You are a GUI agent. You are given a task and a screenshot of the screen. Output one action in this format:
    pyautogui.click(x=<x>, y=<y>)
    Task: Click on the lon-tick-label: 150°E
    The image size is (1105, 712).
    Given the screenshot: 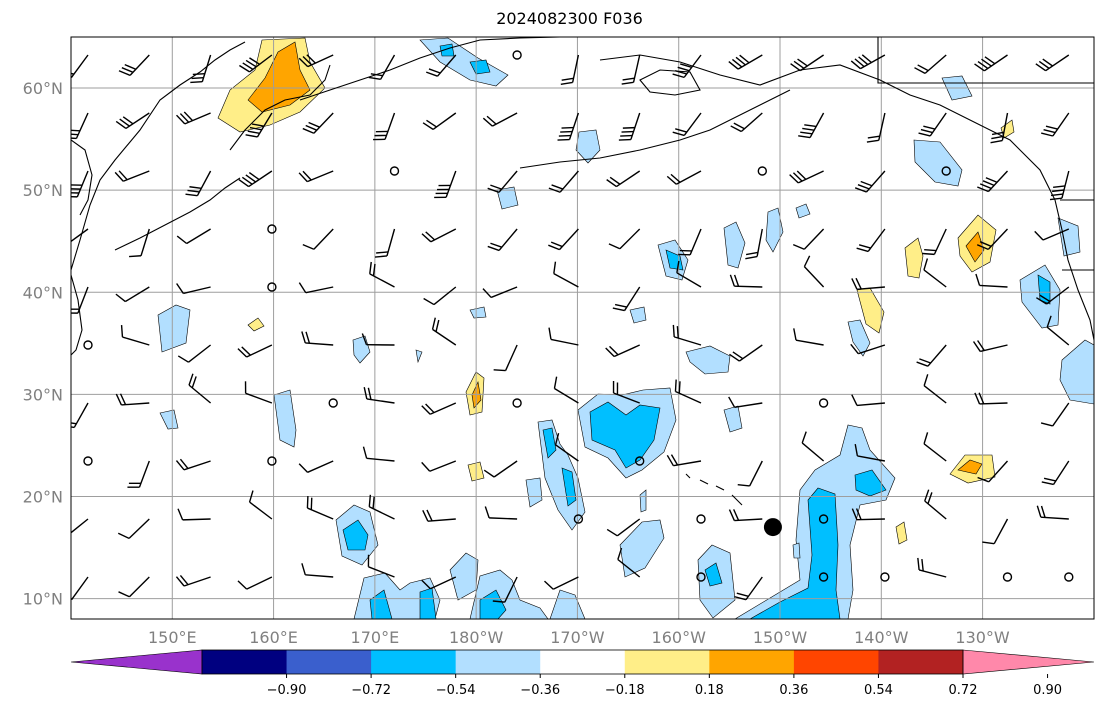 What is the action you would take?
    pyautogui.click(x=172, y=637)
    